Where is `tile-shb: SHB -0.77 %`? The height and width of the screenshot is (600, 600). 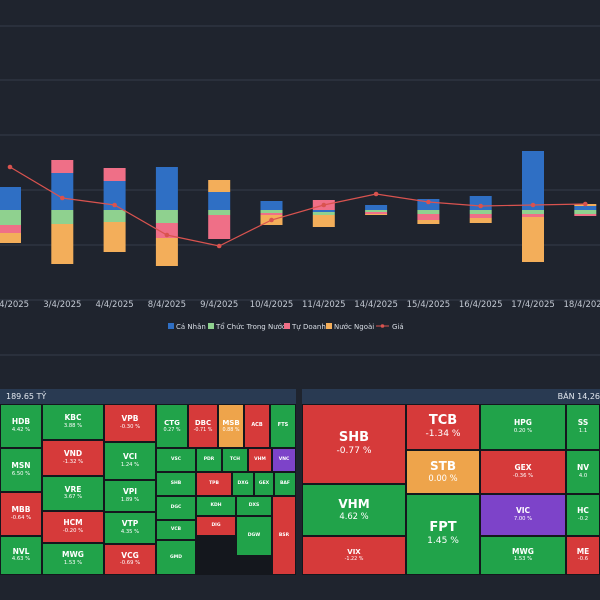 tile-shb: SHB -0.77 % is located at coordinates (354, 444).